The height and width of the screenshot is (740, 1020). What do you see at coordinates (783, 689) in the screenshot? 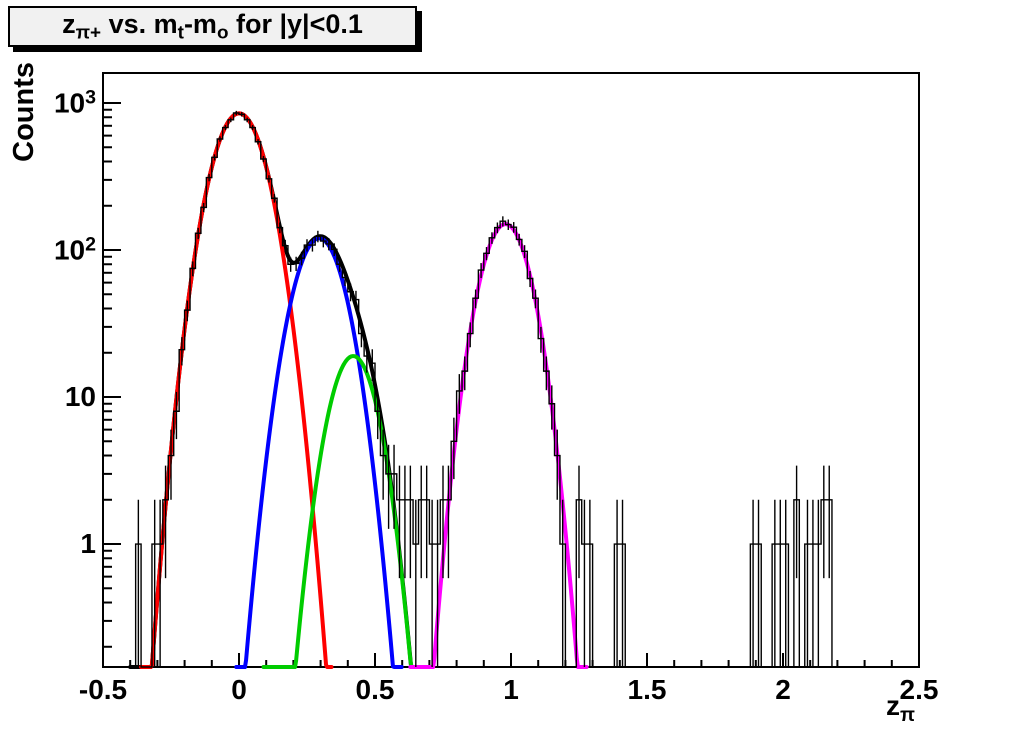
I see `x-tick-label: 2` at bounding box center [783, 689].